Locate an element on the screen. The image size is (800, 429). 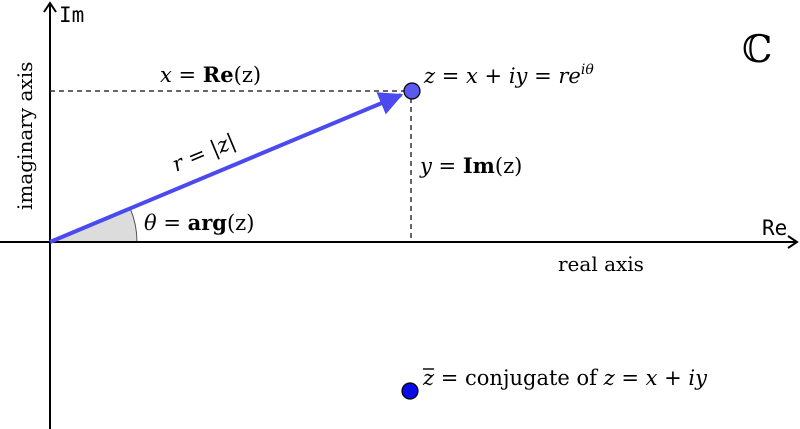
real-axis-label: real axis is located at coordinates (601, 264).